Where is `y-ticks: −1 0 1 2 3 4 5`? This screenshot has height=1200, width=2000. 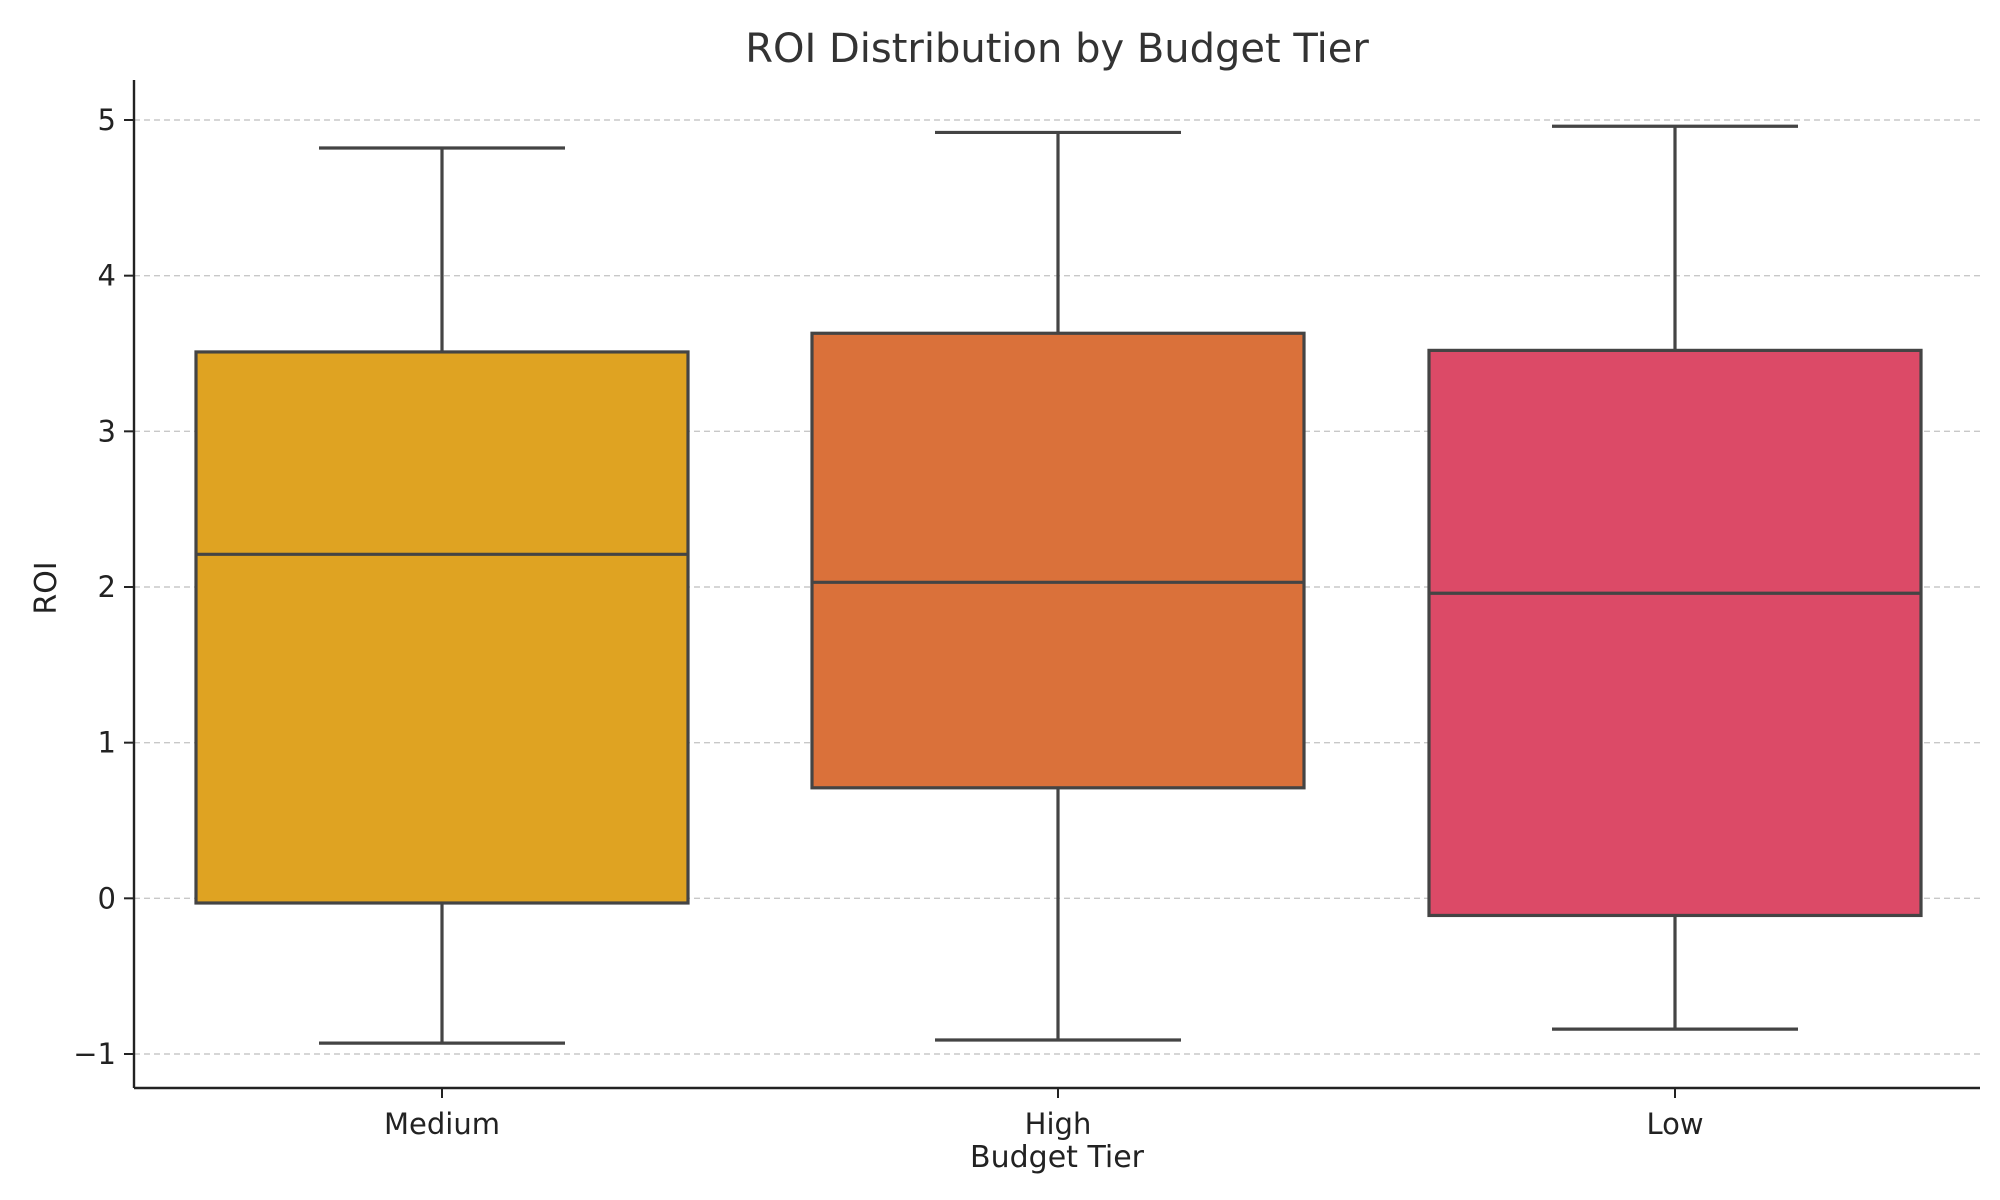
y-ticks: −1 0 1 2 3 4 5 is located at coordinates (103, 587).